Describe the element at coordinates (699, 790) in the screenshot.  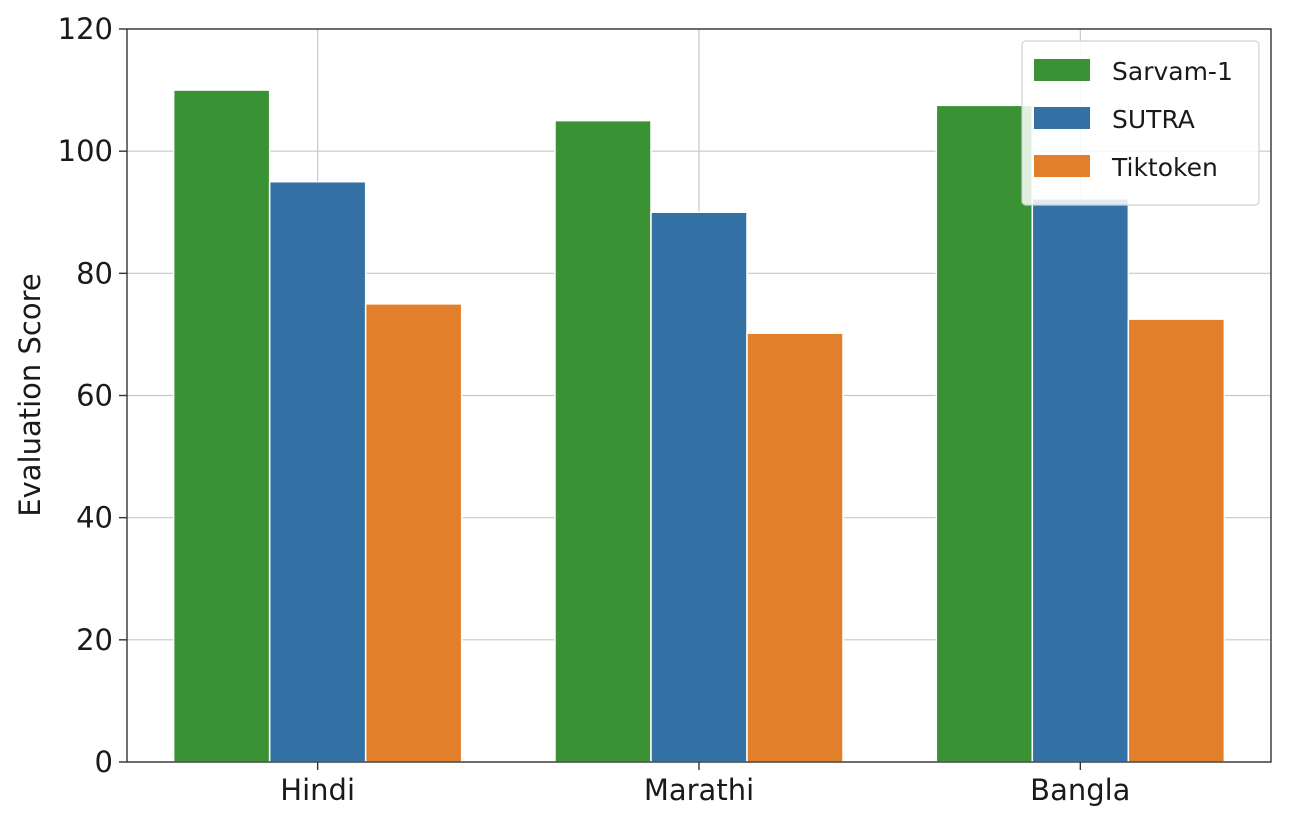
I see `x-tick-label: Marathi` at that location.